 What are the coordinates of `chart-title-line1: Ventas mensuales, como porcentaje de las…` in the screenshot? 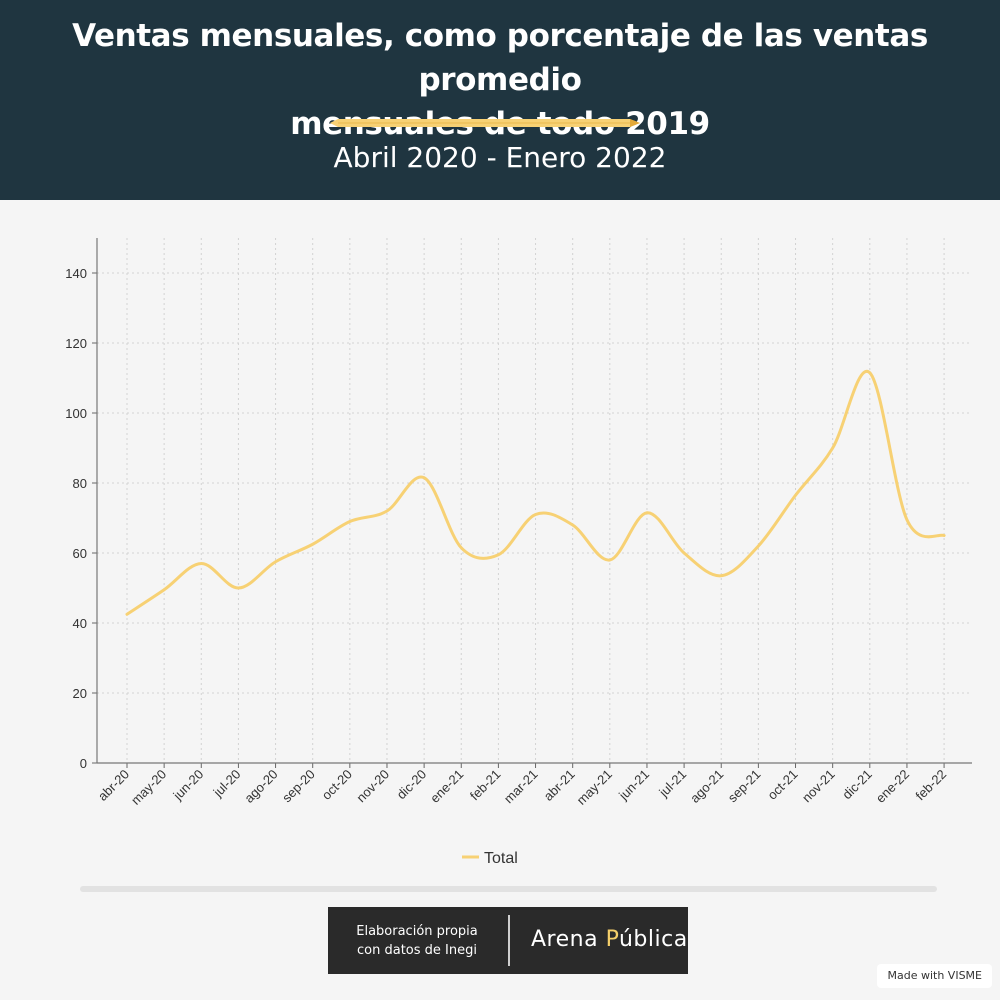 It's located at (500, 58).